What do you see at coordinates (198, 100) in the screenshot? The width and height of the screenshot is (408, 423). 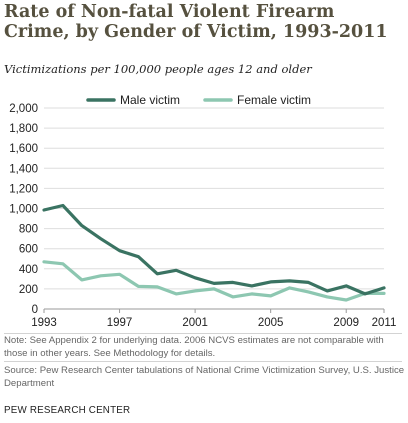 I see `legend: Male victim Female victim` at bounding box center [198, 100].